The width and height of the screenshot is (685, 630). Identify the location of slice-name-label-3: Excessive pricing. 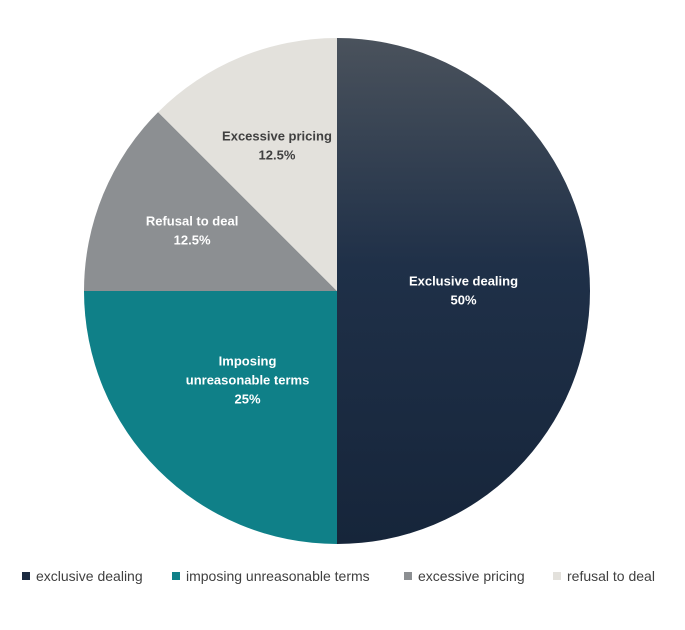
(277, 136).